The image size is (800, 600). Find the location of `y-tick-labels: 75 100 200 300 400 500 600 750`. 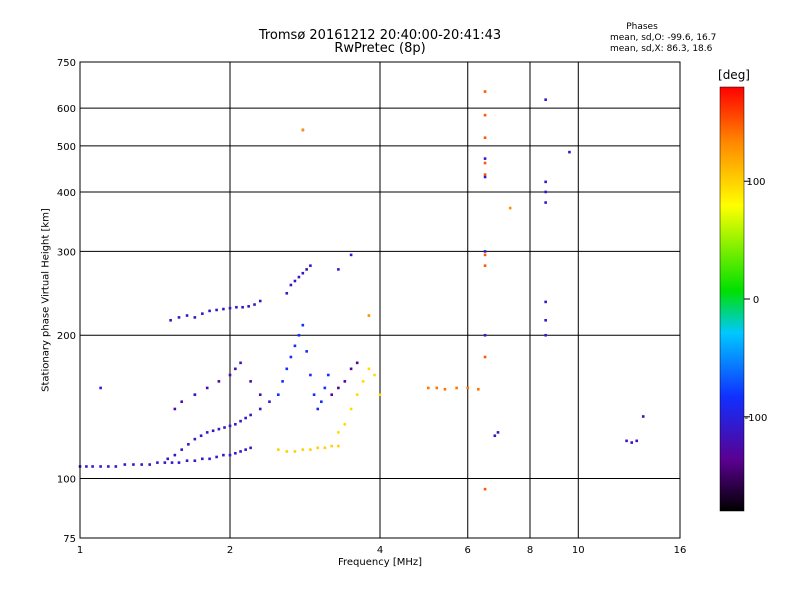

y-tick-labels: 75 100 200 300 400 500 600 750 is located at coordinates (66, 301).